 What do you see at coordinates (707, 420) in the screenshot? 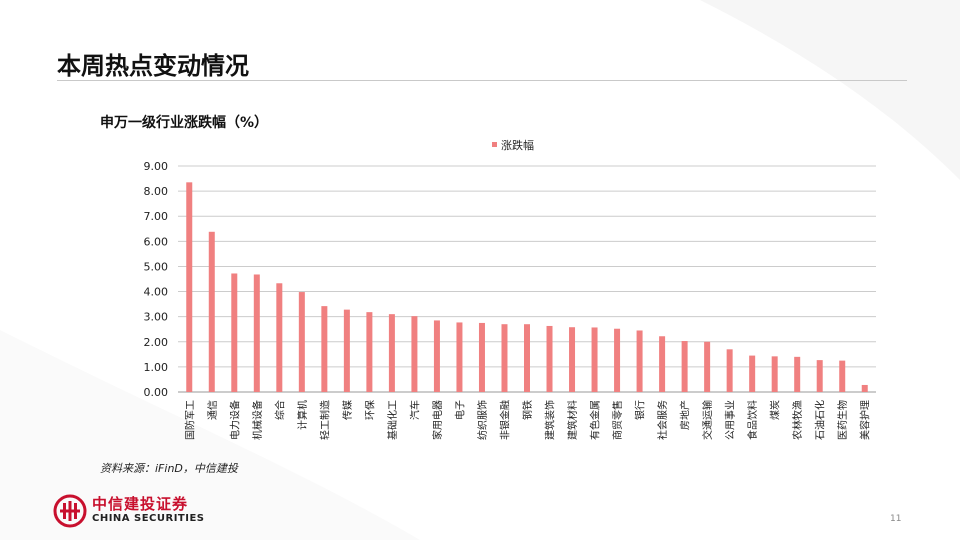
I see `x-tick-label: 交通运输` at bounding box center [707, 420].